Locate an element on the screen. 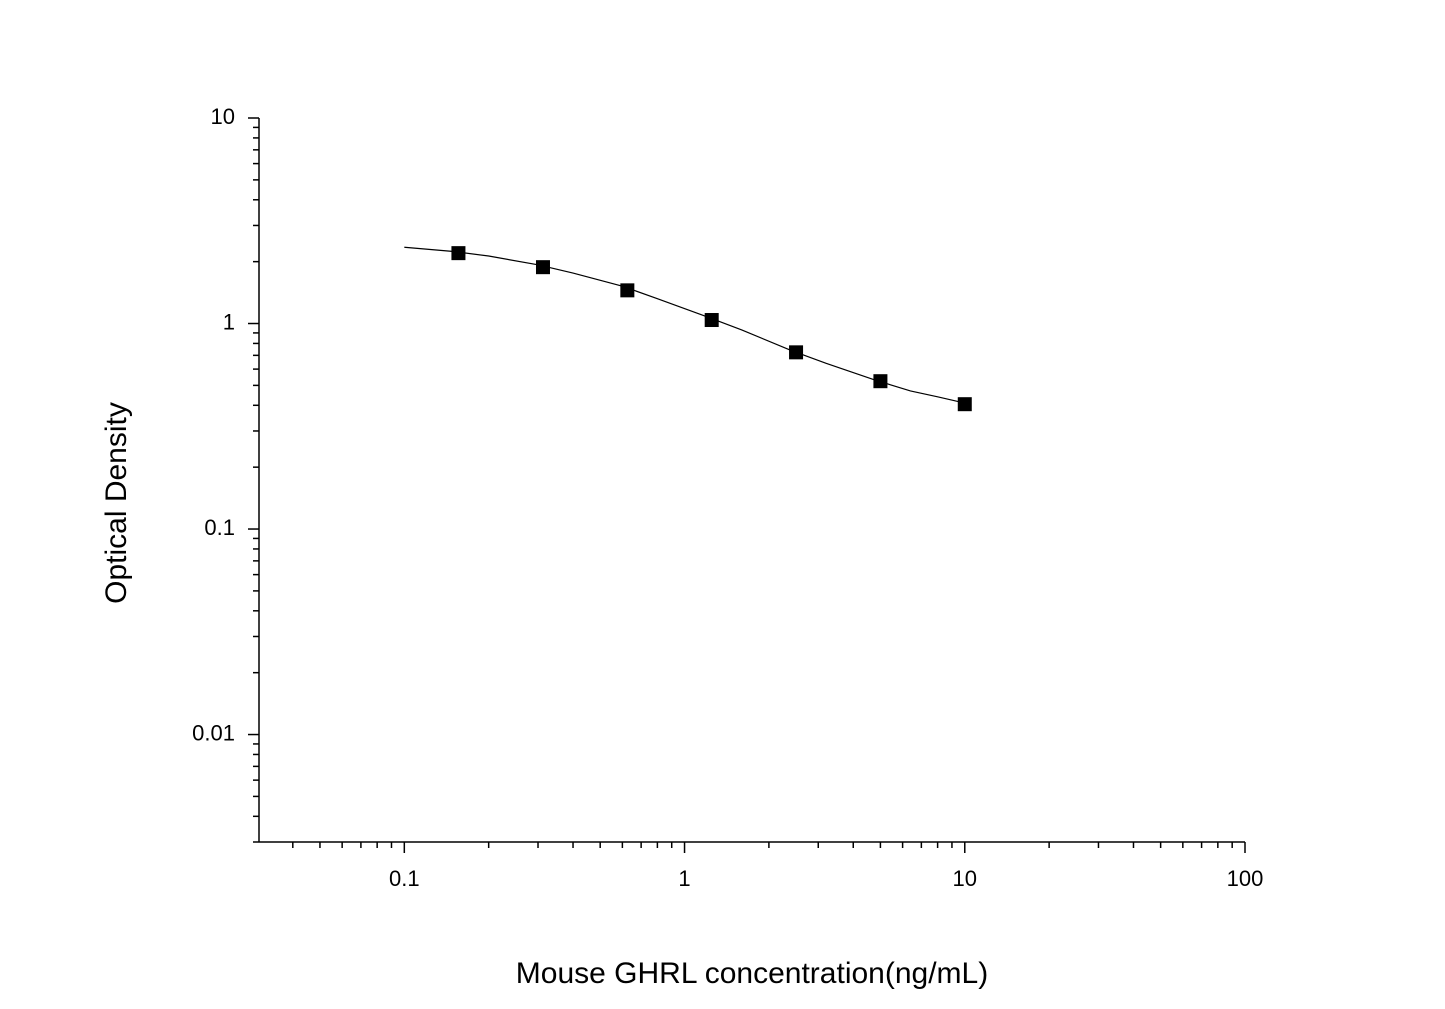 Image resolution: width=1445 pixels, height=1009 pixels. x-axis-title: Mouse GHRL concentration(ng/mL) is located at coordinates (752, 973).